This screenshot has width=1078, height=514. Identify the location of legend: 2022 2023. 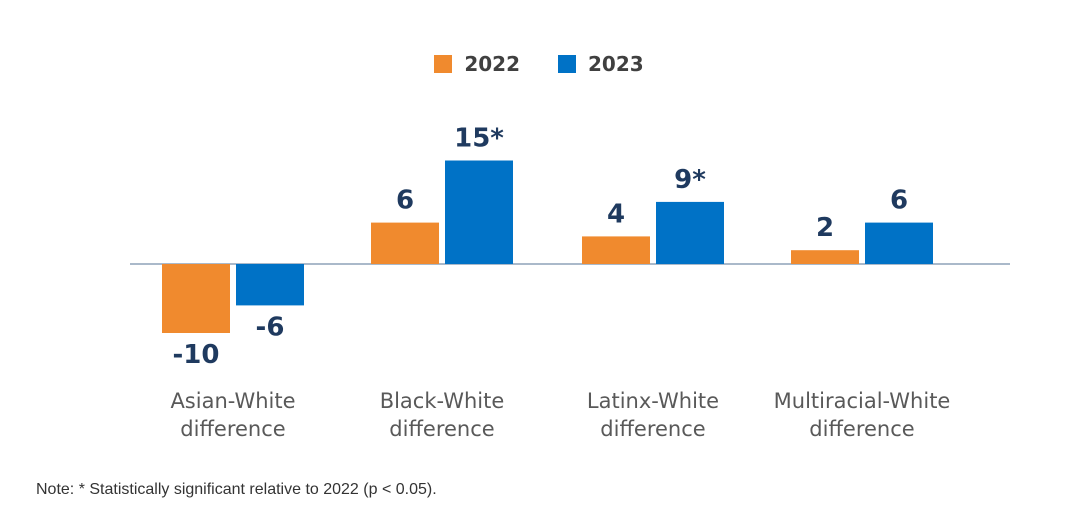
(539, 64).